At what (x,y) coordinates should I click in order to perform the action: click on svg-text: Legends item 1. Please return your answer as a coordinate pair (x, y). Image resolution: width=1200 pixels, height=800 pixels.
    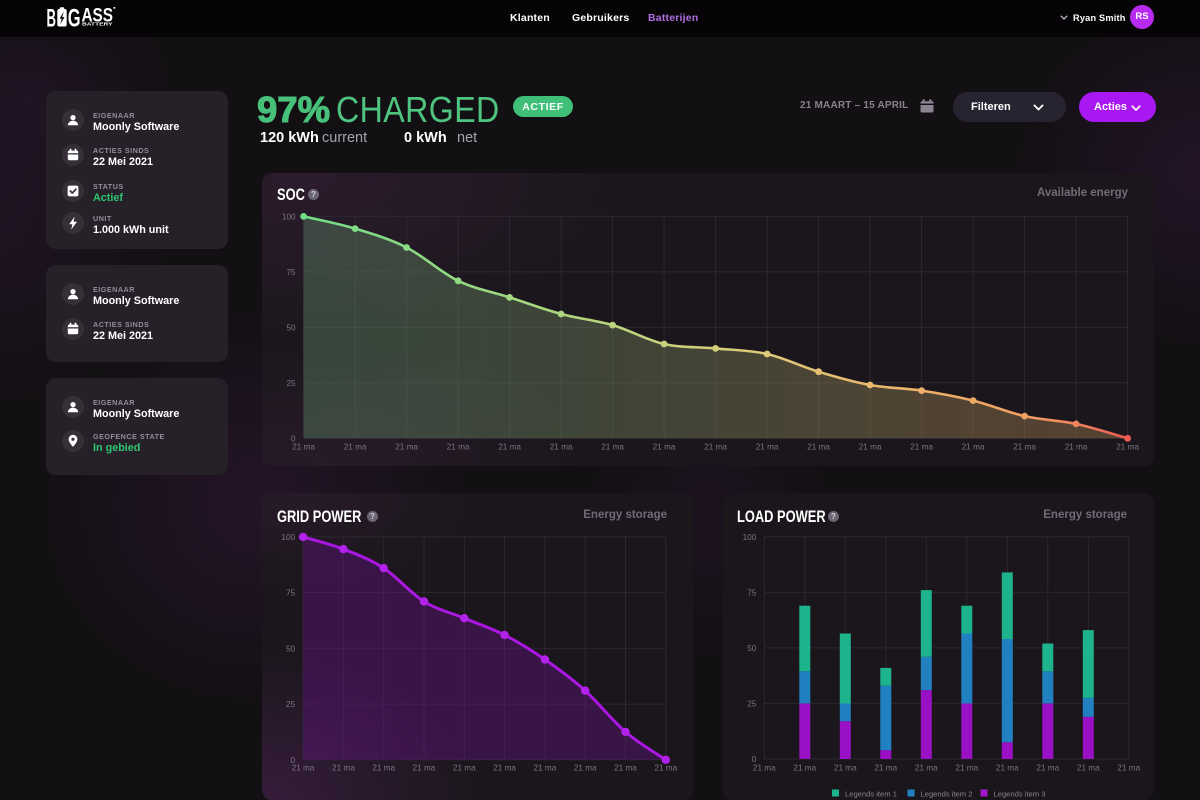
    Looking at the image, I should click on (871, 794).